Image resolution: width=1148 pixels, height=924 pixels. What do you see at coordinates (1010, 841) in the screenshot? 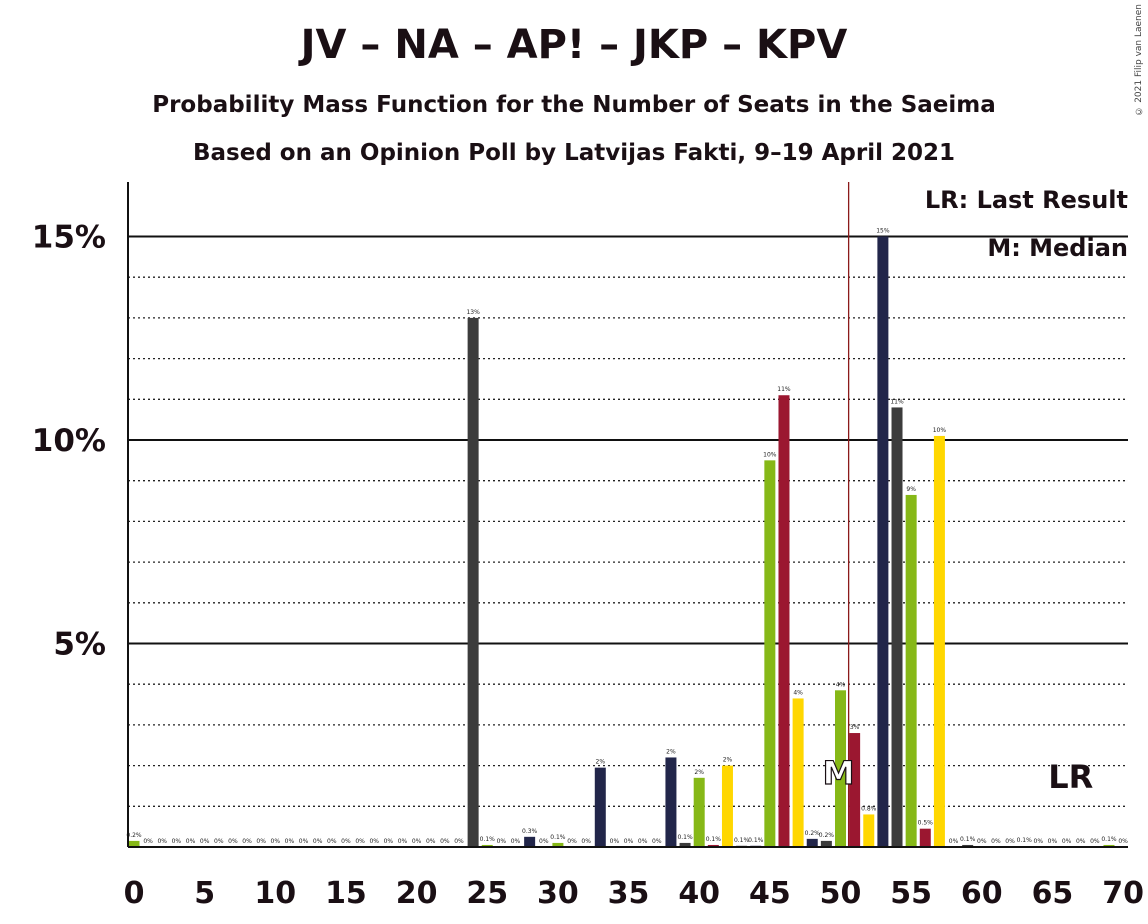
I see `data-label-seat-62: 0%` at bounding box center [1010, 841].